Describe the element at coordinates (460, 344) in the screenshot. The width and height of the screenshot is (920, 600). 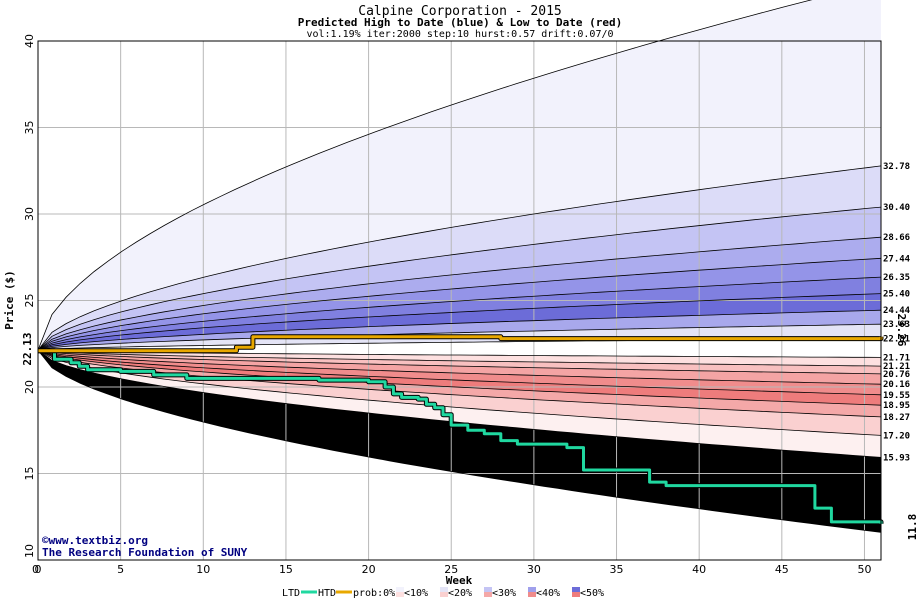
I see `ltd-series-line` at that location.